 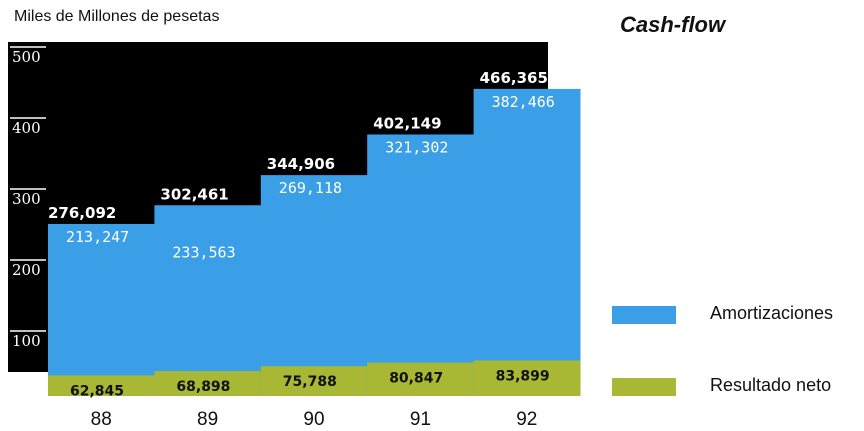 I want to click on chart-title: Cash-flow, so click(x=673, y=24).